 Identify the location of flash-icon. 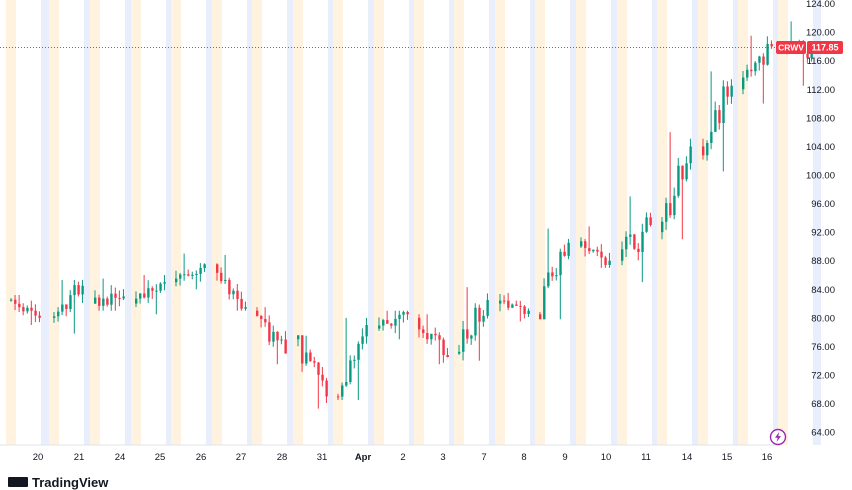
(778, 437).